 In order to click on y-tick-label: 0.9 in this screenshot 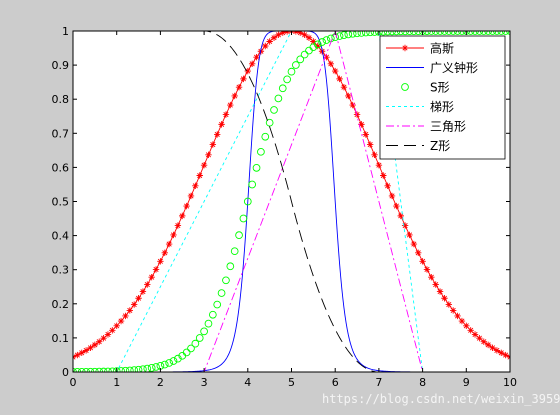, I will do `click(61, 65)`.